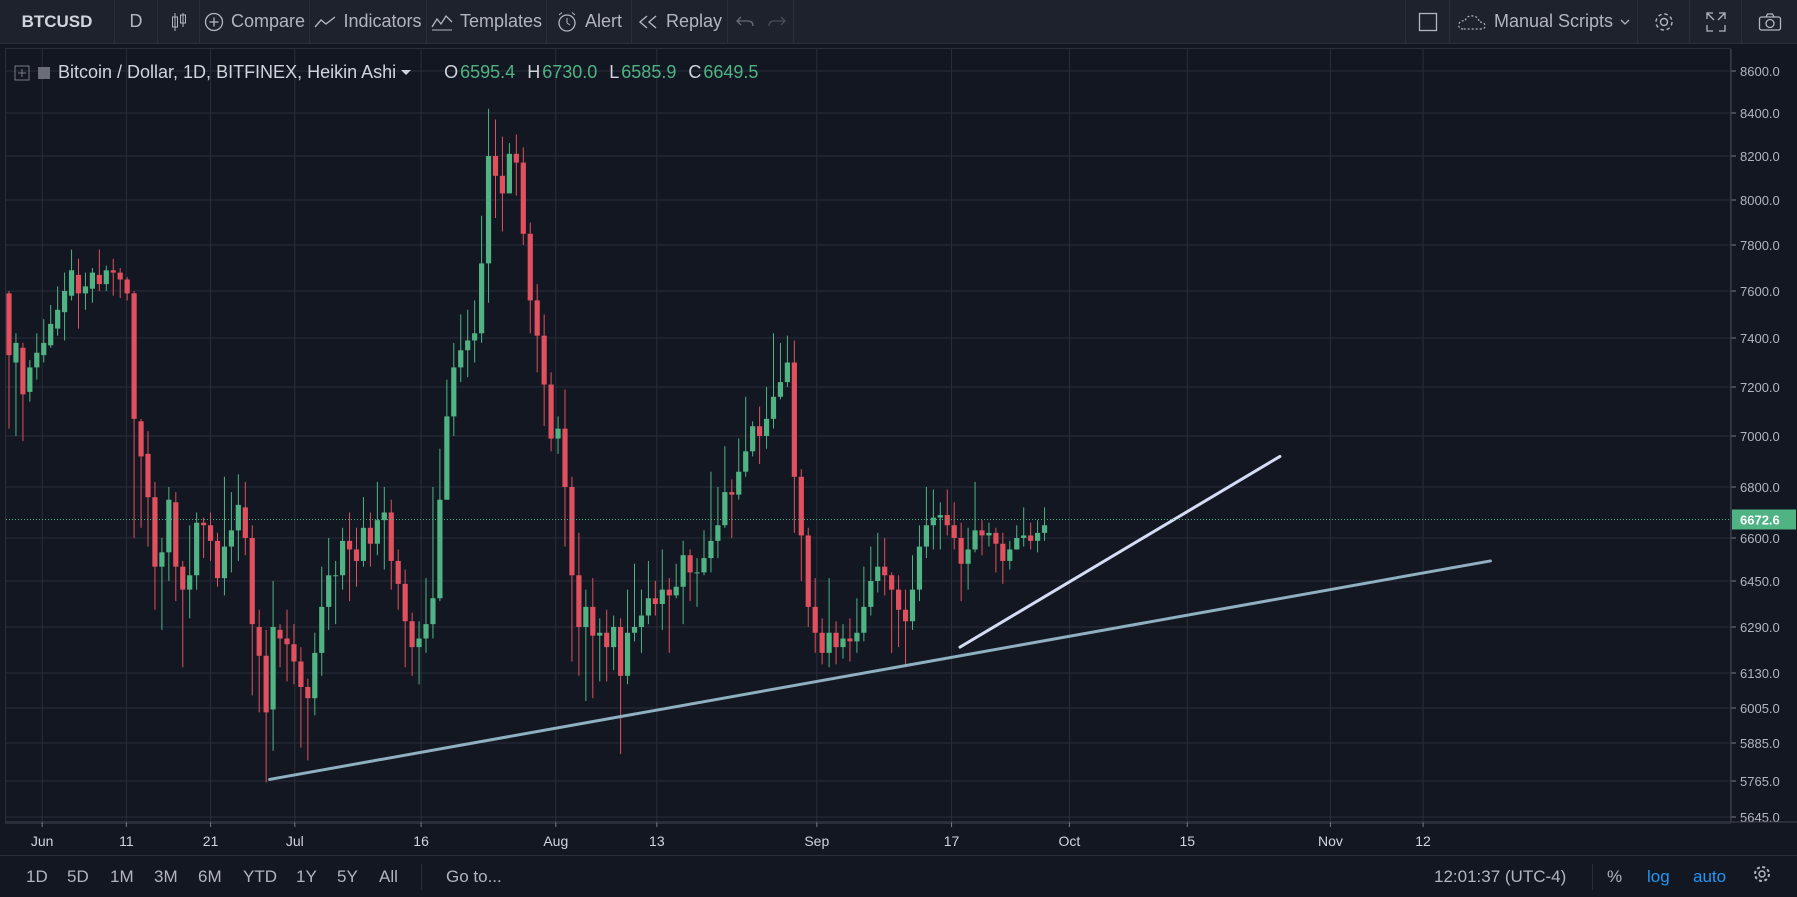 The image size is (1797, 897). What do you see at coordinates (325, 22) in the screenshot?
I see `indicator-wave-icon` at bounding box center [325, 22].